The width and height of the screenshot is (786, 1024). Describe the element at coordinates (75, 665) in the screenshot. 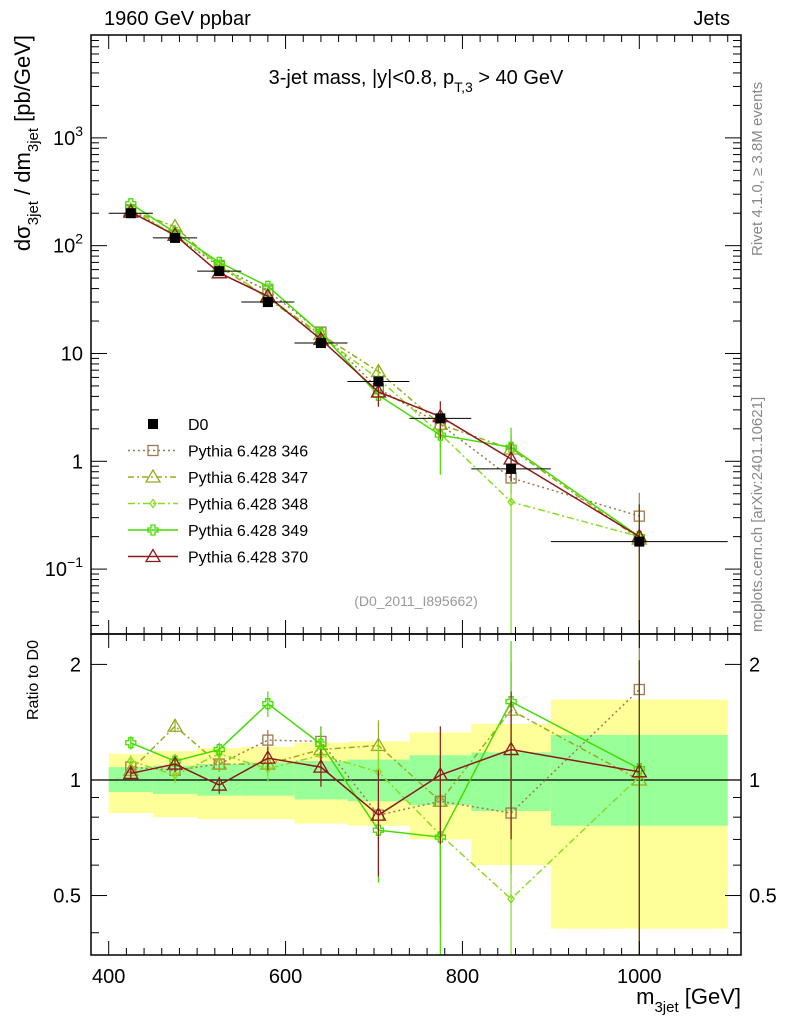

I see `ratio-y-tick-label: 2` at that location.